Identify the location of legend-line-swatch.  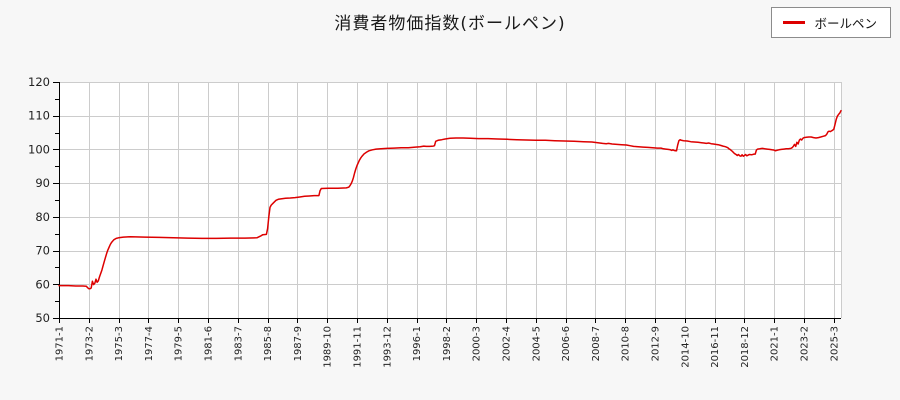
(794, 22).